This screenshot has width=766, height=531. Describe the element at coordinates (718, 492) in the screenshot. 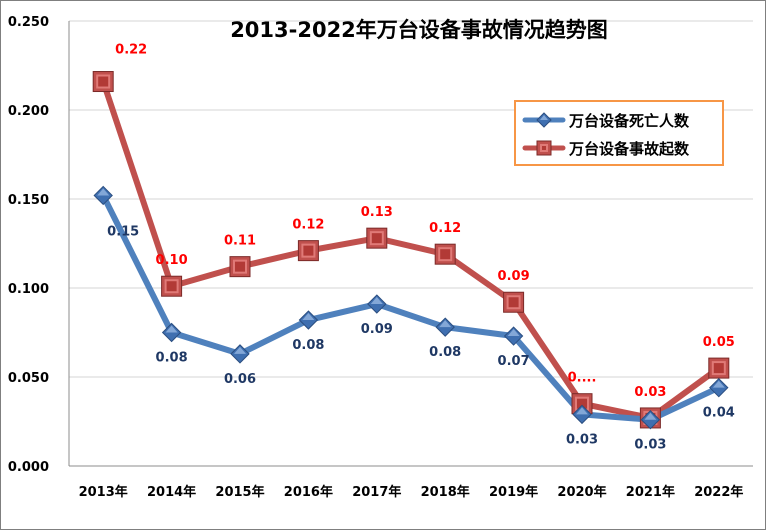

I see `x-tick-label: 2022年` at that location.